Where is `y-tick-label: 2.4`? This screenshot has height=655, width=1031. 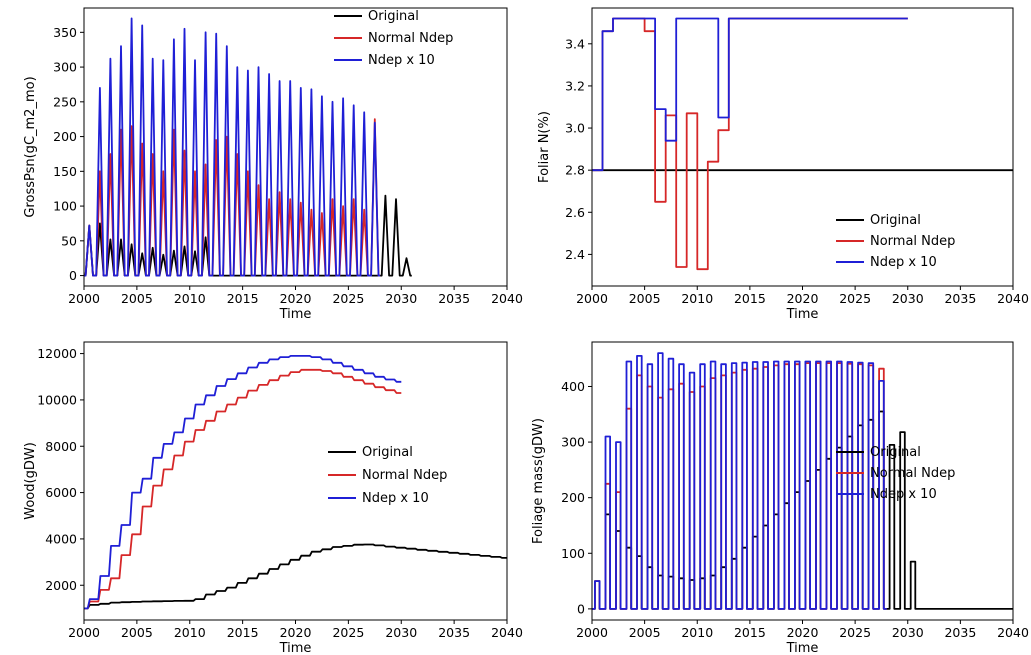 y-tick-label: 2.4 is located at coordinates (575, 254).